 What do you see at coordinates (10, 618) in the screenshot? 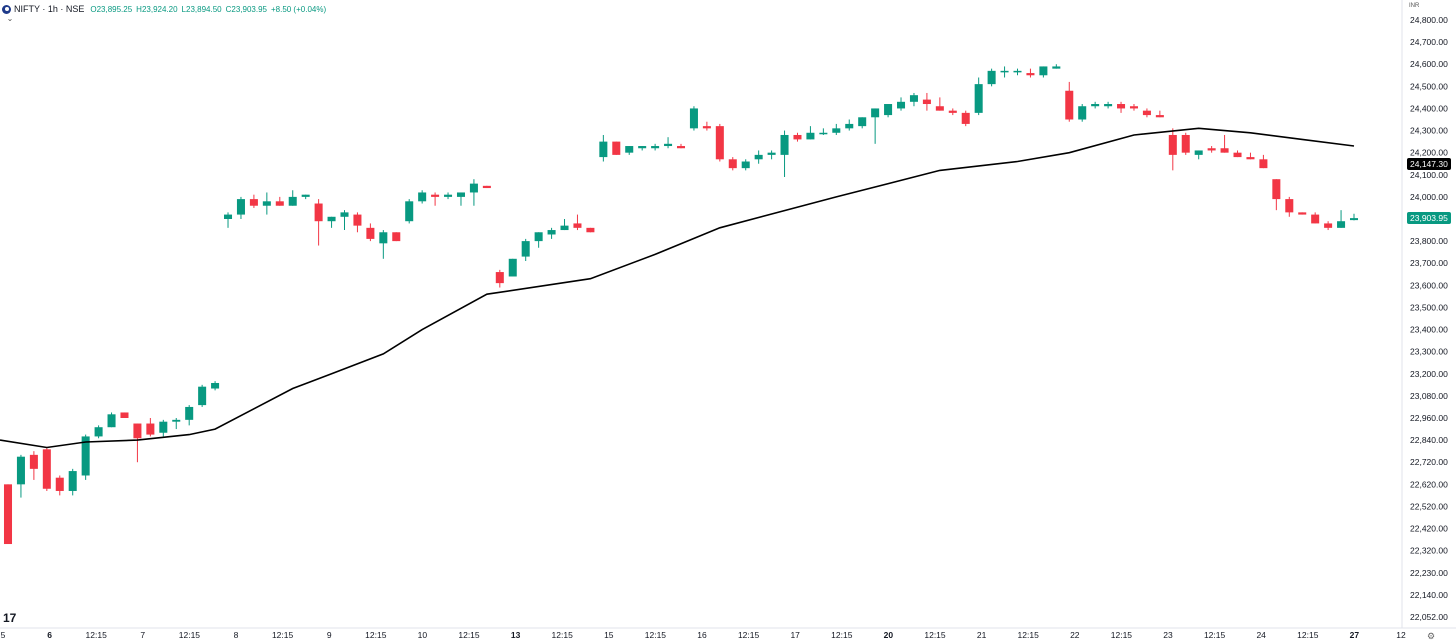
I see `tradingview-logo-icon: 17` at bounding box center [10, 618].